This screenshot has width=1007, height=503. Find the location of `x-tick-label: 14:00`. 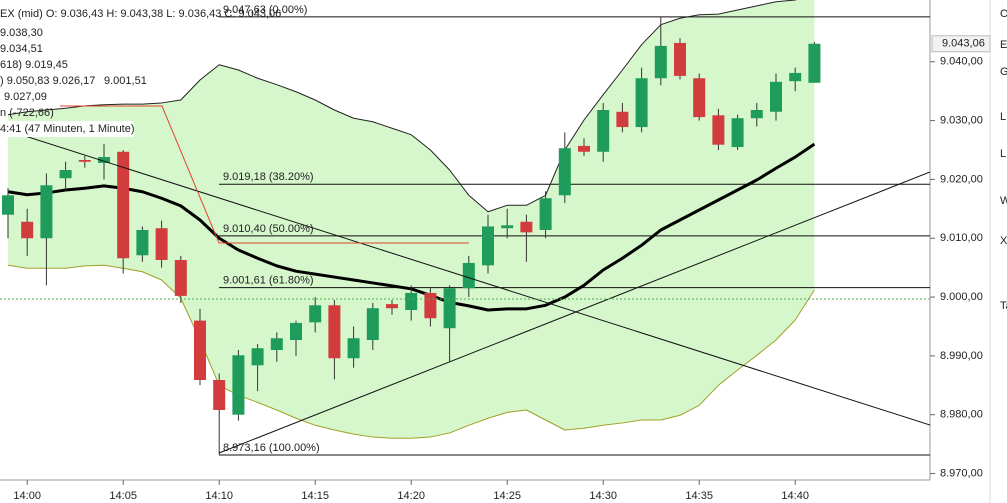

x-tick-label: 14:00 is located at coordinates (27, 496).